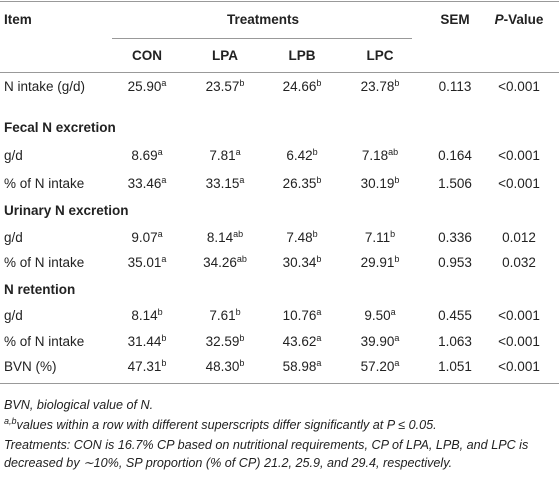  What do you see at coordinates (45, 86) in the screenshot?
I see `row-label: N intake (g/d)` at bounding box center [45, 86].